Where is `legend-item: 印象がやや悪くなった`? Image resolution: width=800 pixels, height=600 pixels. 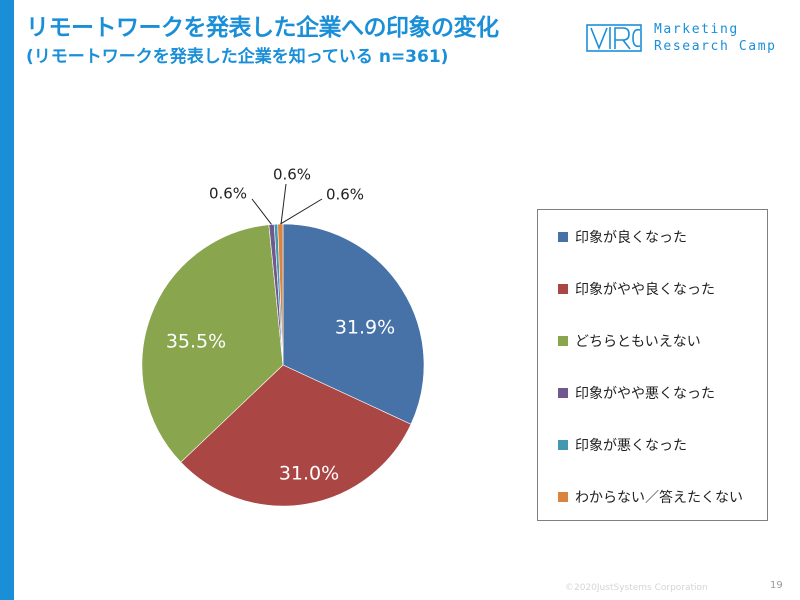 legend-item: 印象がやや悪くなった is located at coordinates (636, 393).